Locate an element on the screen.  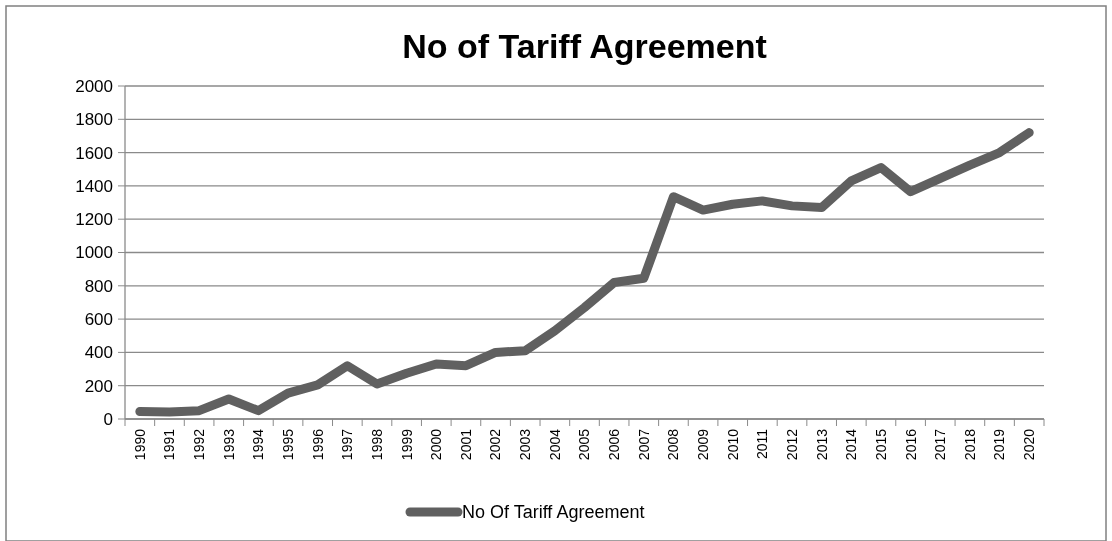
x-tick-label: 2003 is located at coordinates (525, 444).